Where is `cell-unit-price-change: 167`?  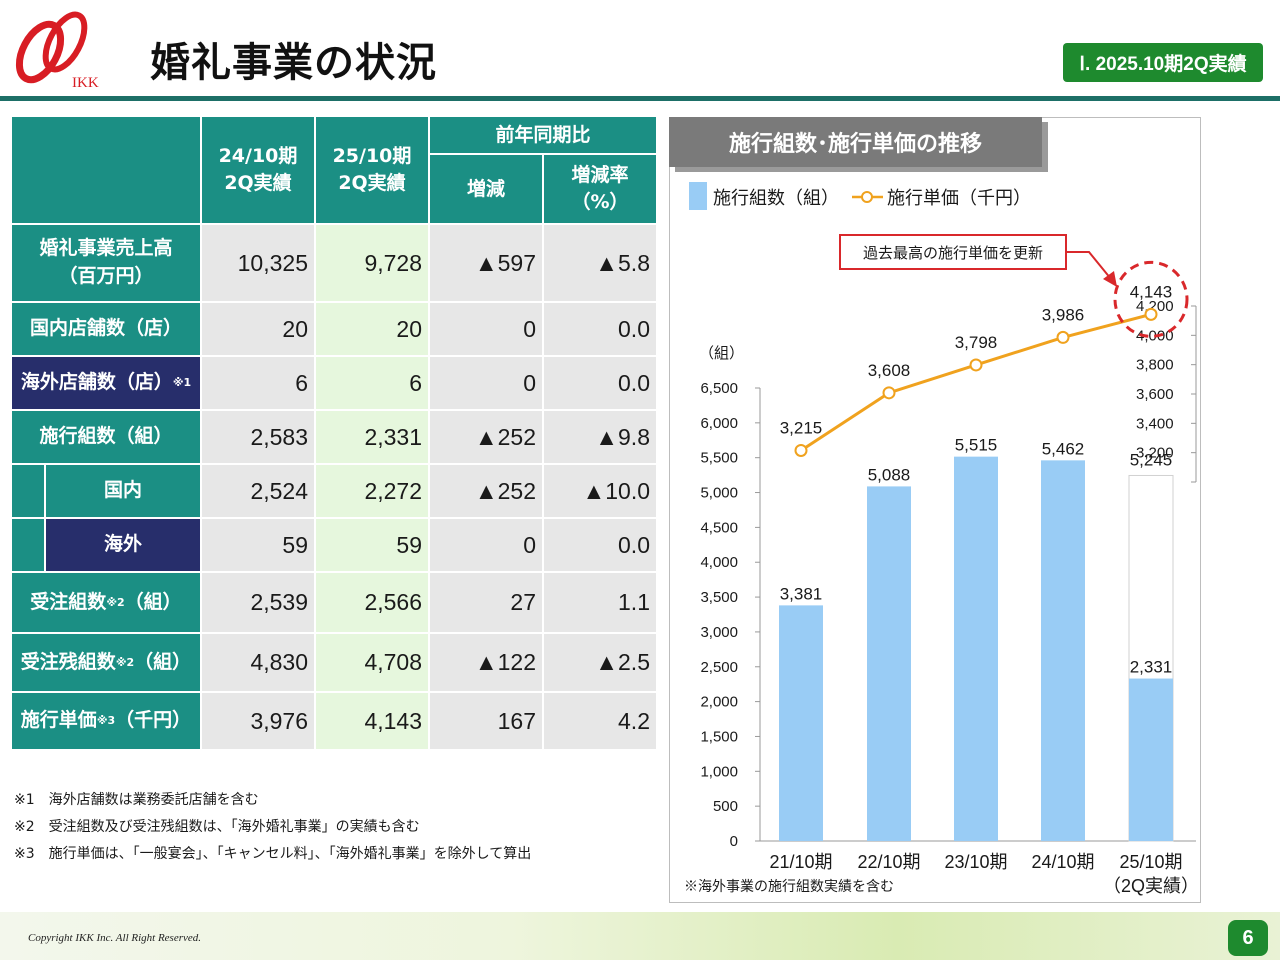
cell-unit-price-change: 167 is located at coordinates (486, 721).